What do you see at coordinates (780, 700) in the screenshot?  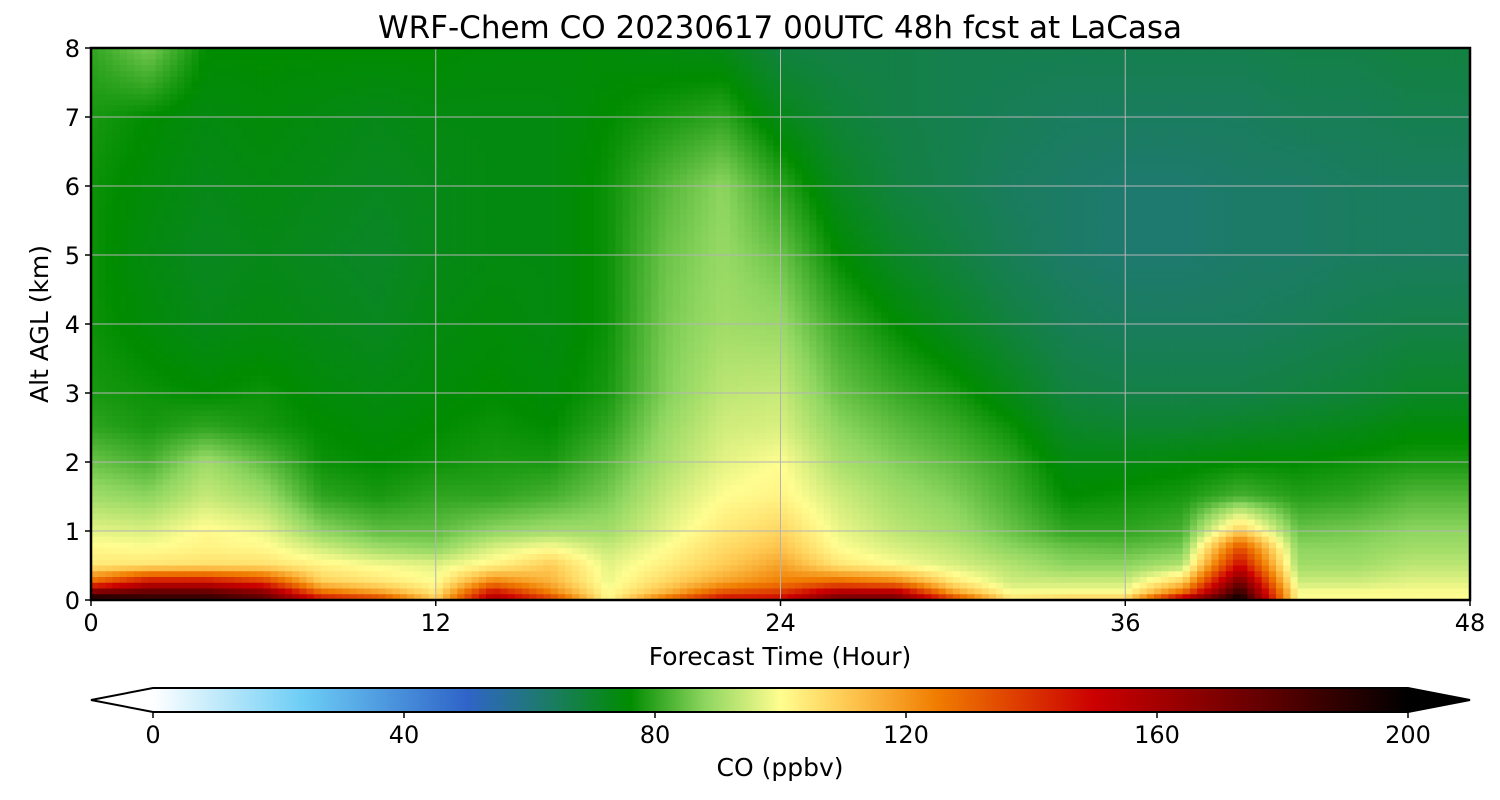 I see `colorbar-gradient` at bounding box center [780, 700].